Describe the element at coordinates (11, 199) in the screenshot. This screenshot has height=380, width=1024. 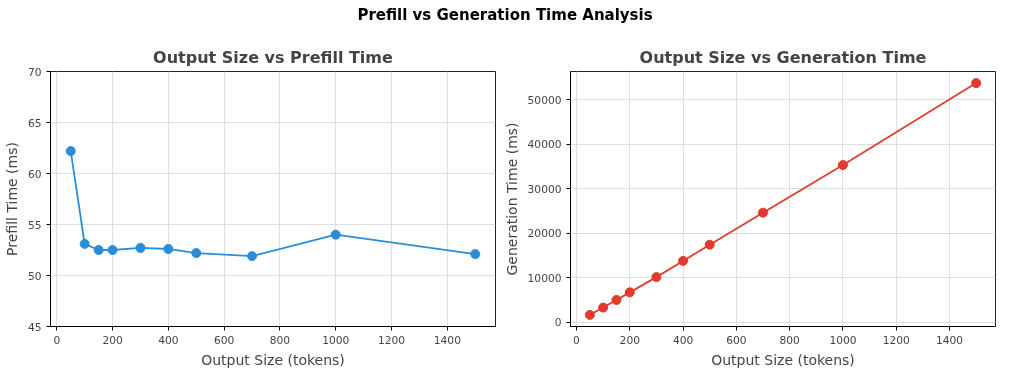
I see `y-axis-title: Prefill Time (ms)` at that location.